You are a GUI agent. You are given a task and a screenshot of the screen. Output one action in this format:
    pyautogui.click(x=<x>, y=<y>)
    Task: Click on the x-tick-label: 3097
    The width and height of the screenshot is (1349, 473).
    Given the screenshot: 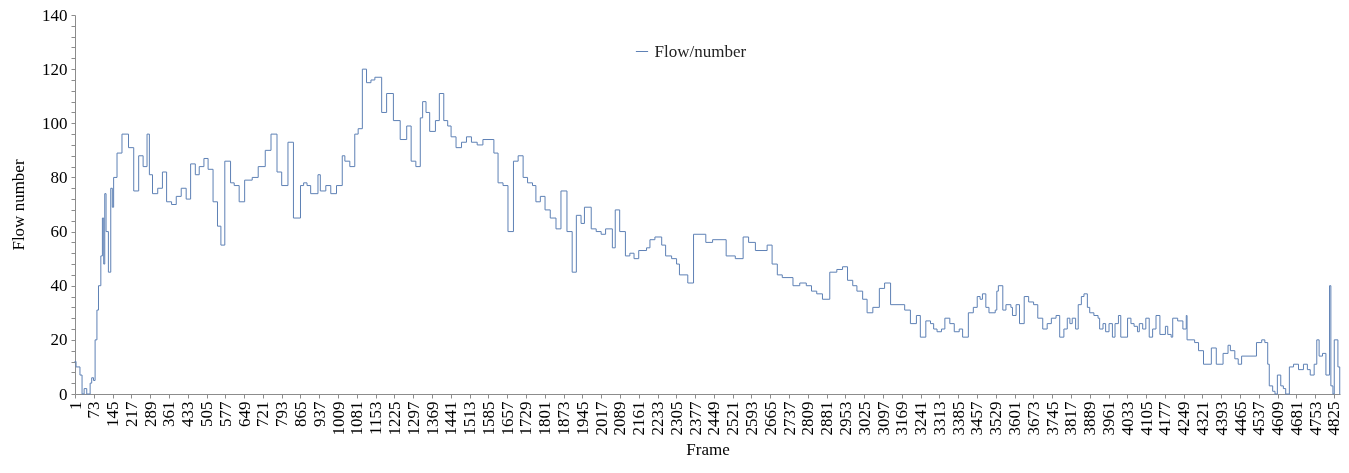 What is the action you would take?
    pyautogui.click(x=883, y=418)
    